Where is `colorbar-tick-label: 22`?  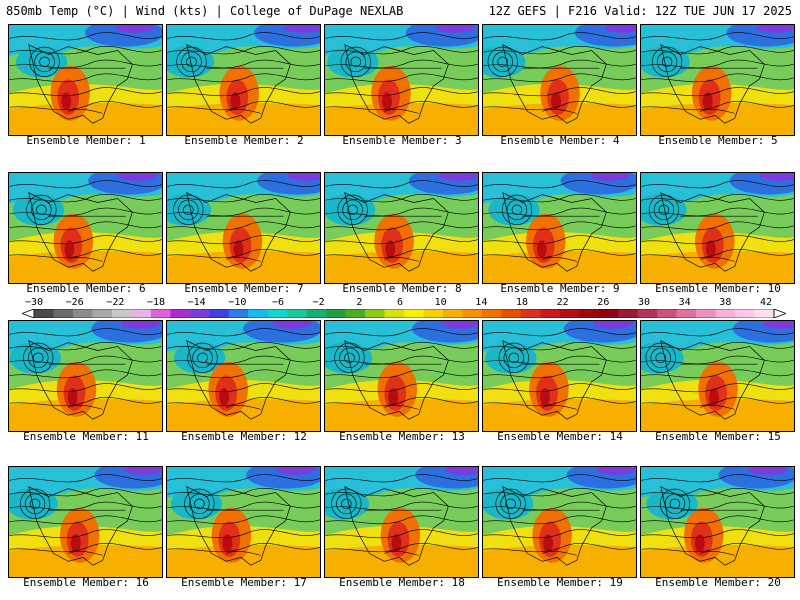 colorbar-tick-label: 22 is located at coordinates (562, 302).